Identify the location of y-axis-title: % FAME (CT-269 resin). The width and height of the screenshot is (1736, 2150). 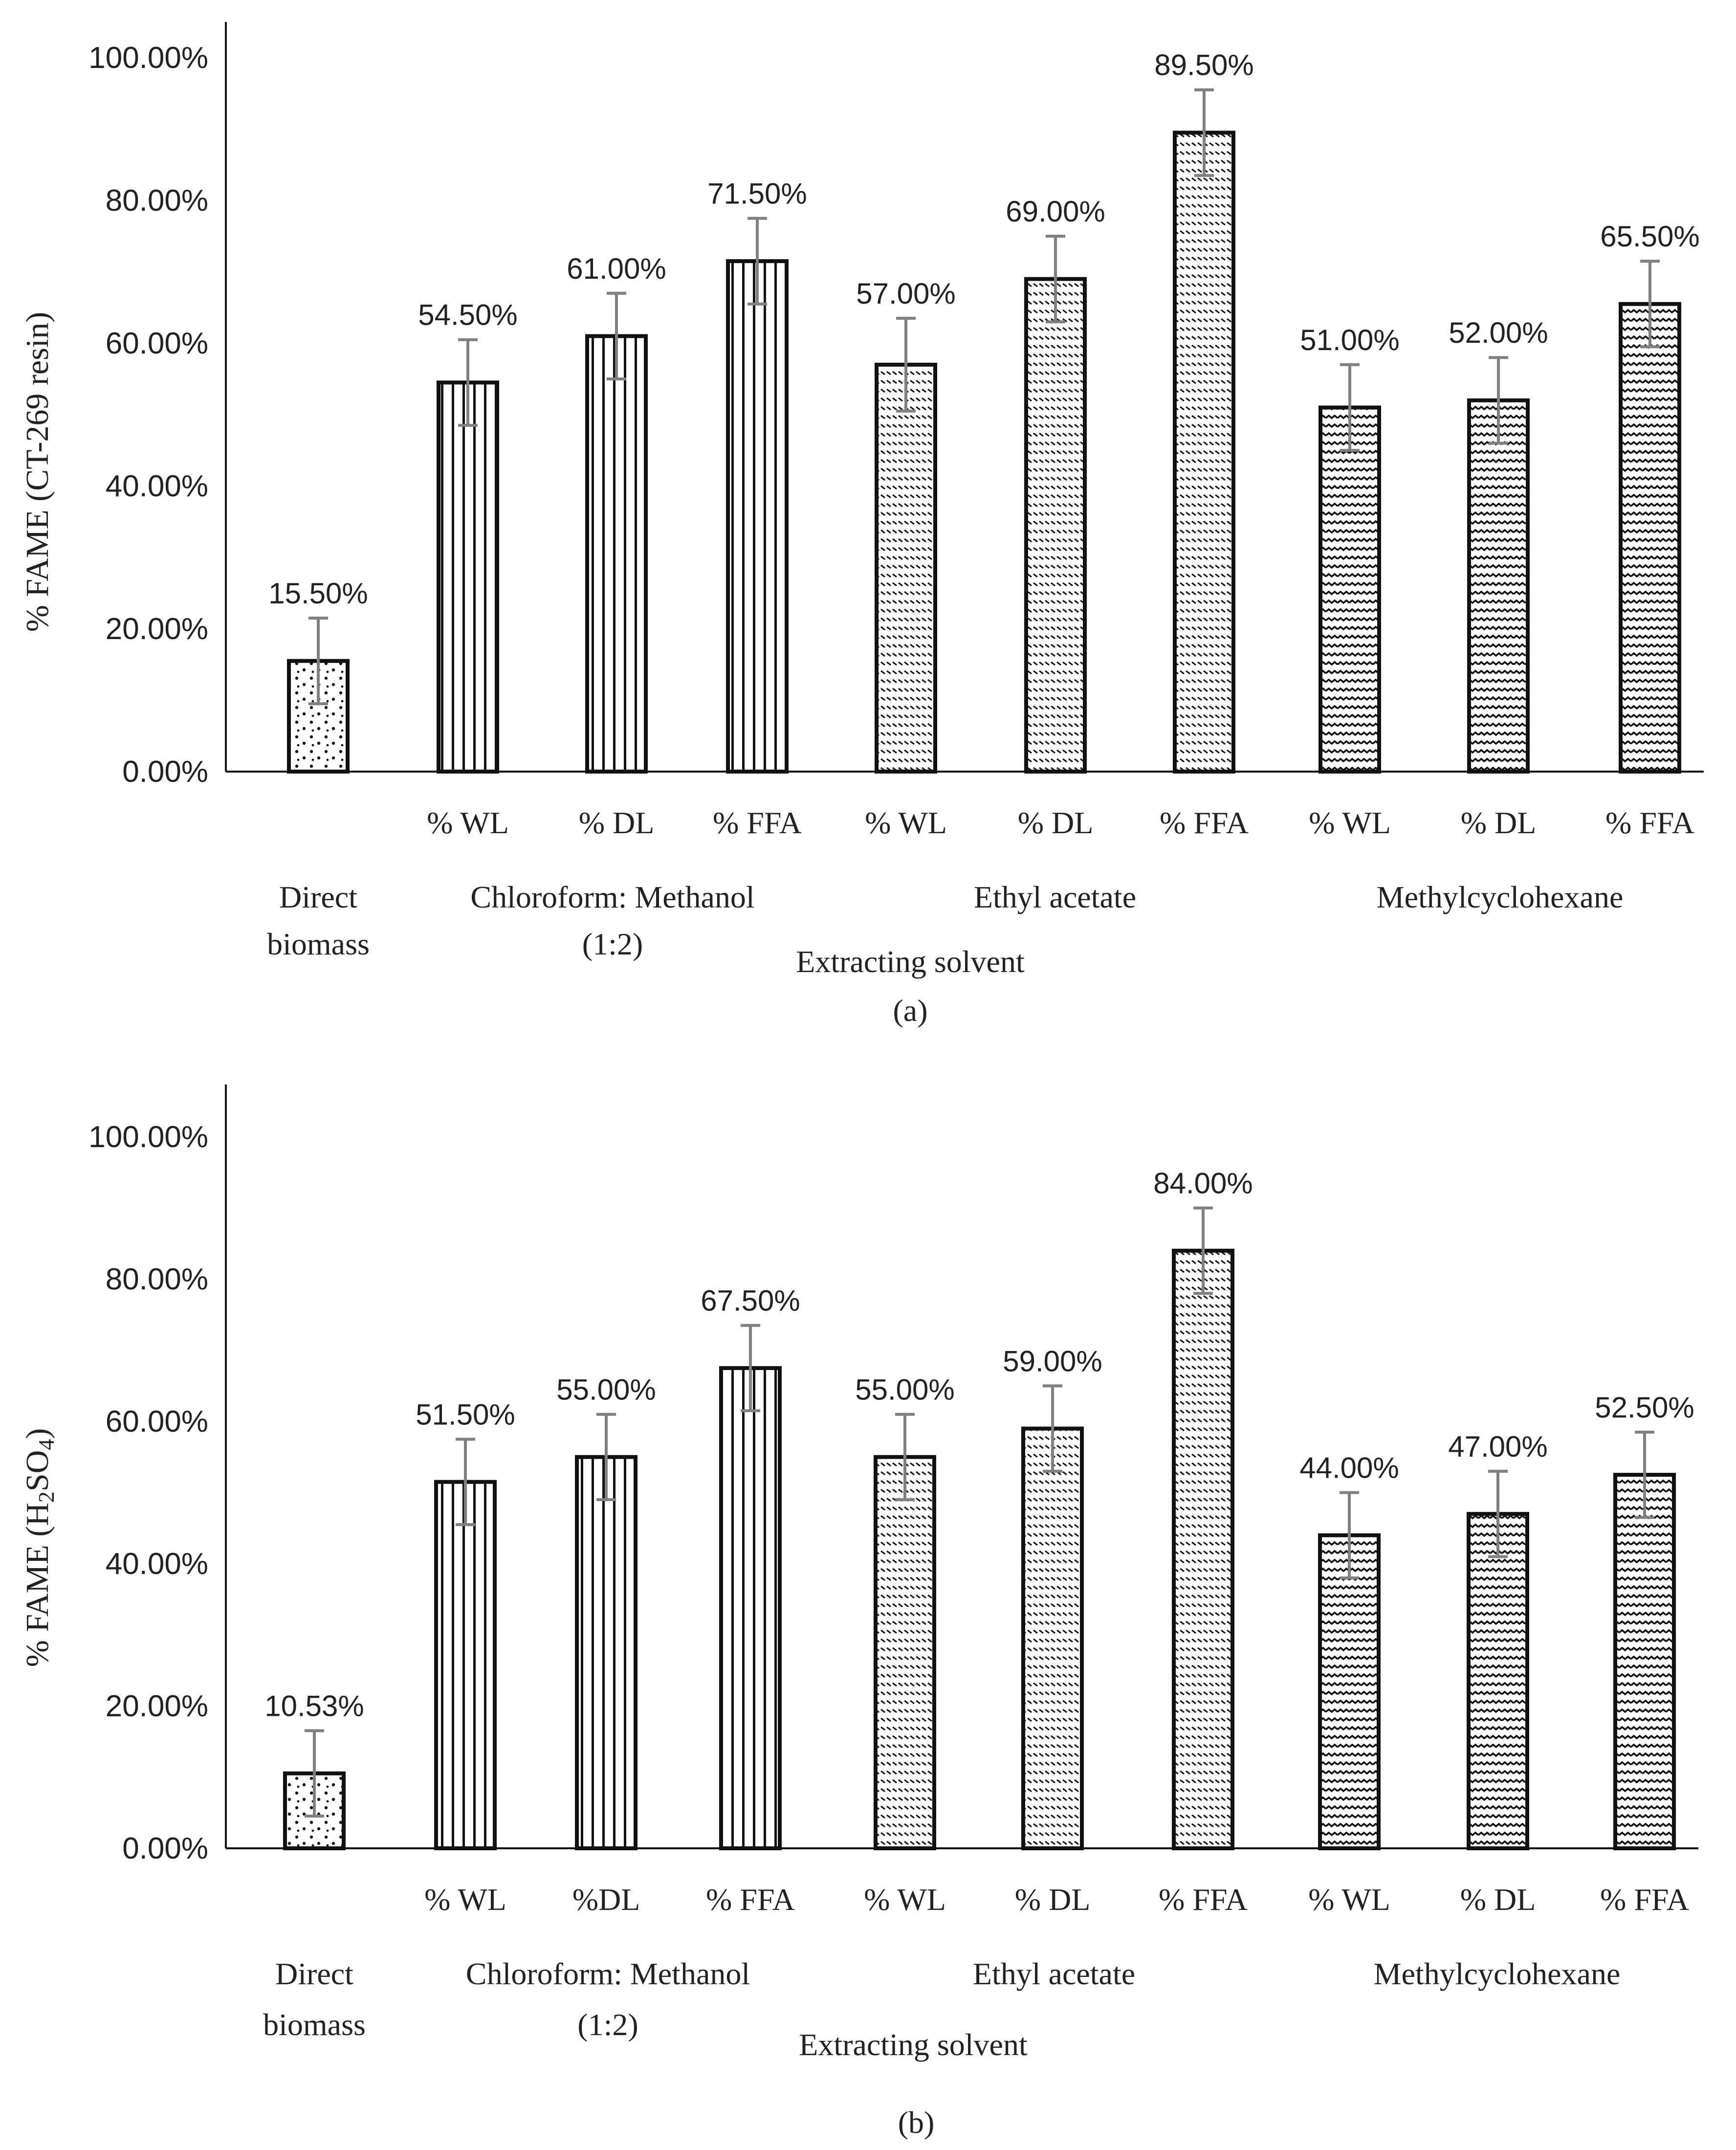
(37, 472).